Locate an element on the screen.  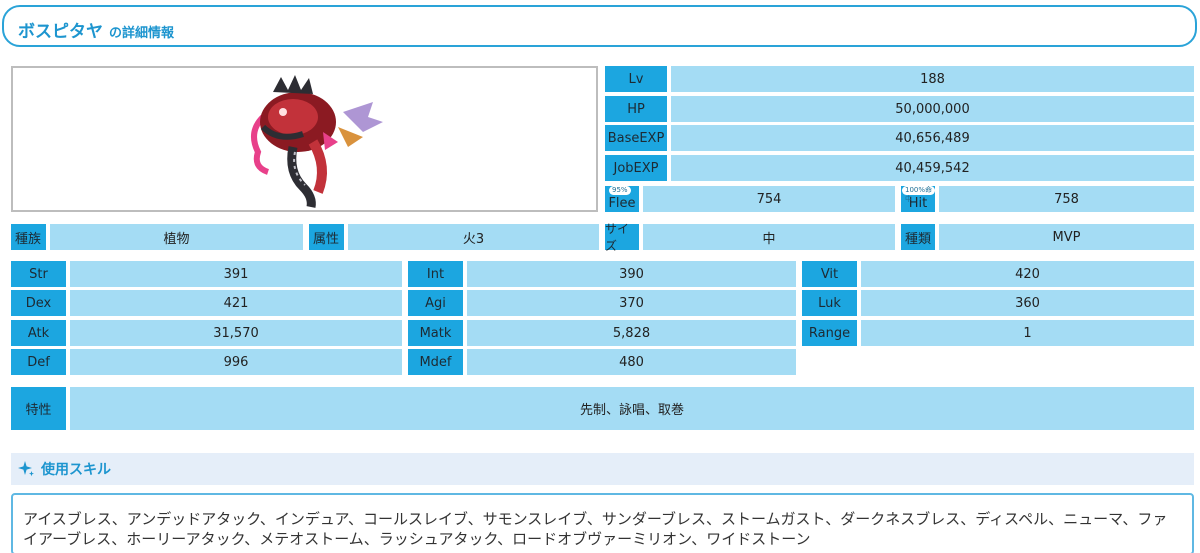
range-label: Range is located at coordinates (829, 333).